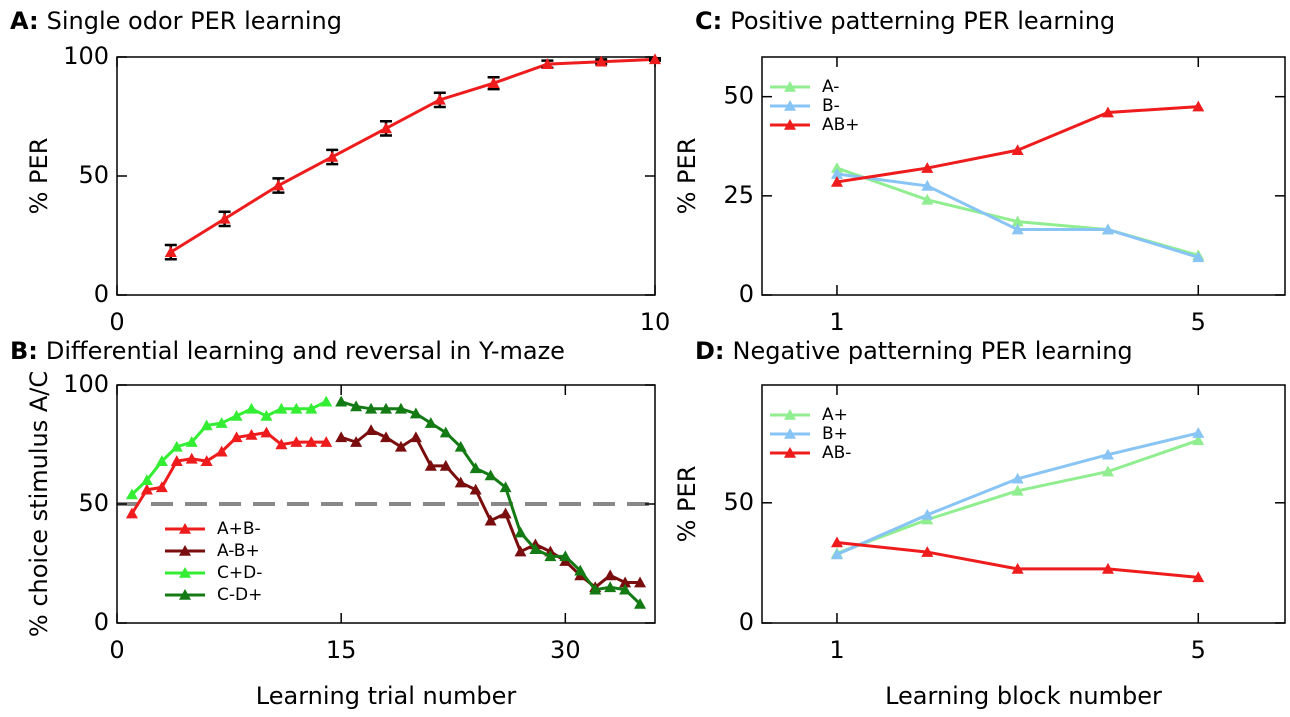  I want to click on legend-label: A+B-, so click(239, 529).